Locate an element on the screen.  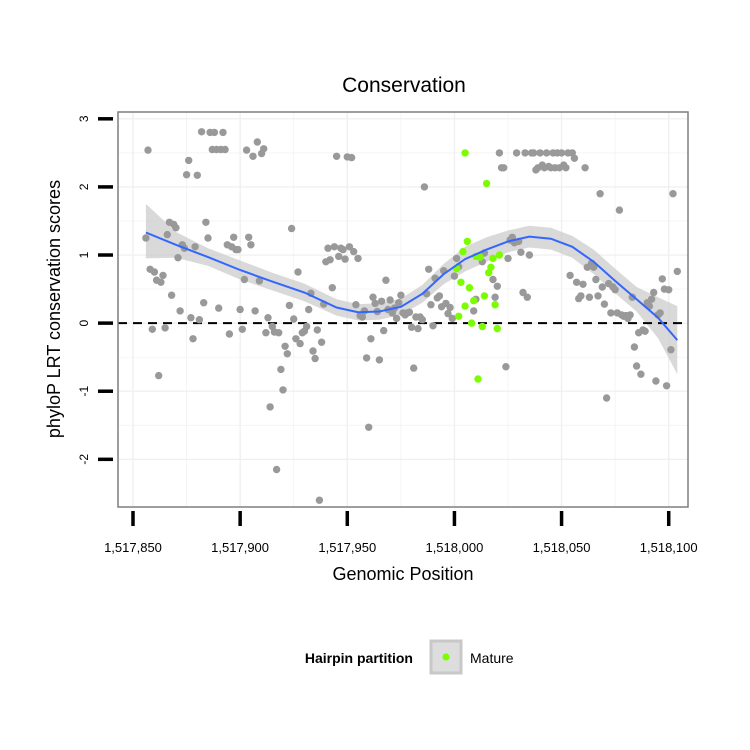
y-axis-label: phyloP LRT conservation scores is located at coordinates (54, 309).